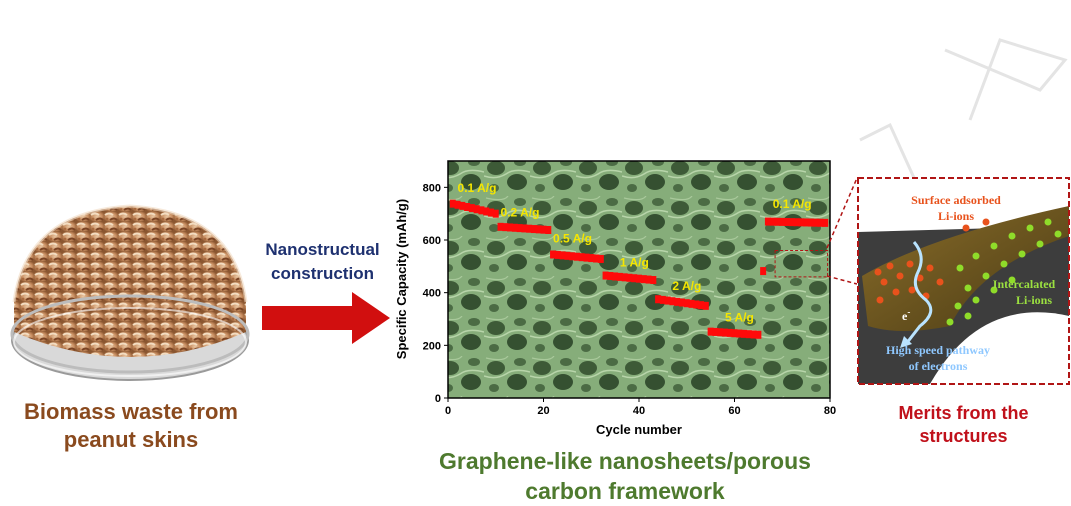 The width and height of the screenshot is (1071, 506). Describe the element at coordinates (686, 286) in the screenshot. I see `rate-label: 2 A/g` at that location.